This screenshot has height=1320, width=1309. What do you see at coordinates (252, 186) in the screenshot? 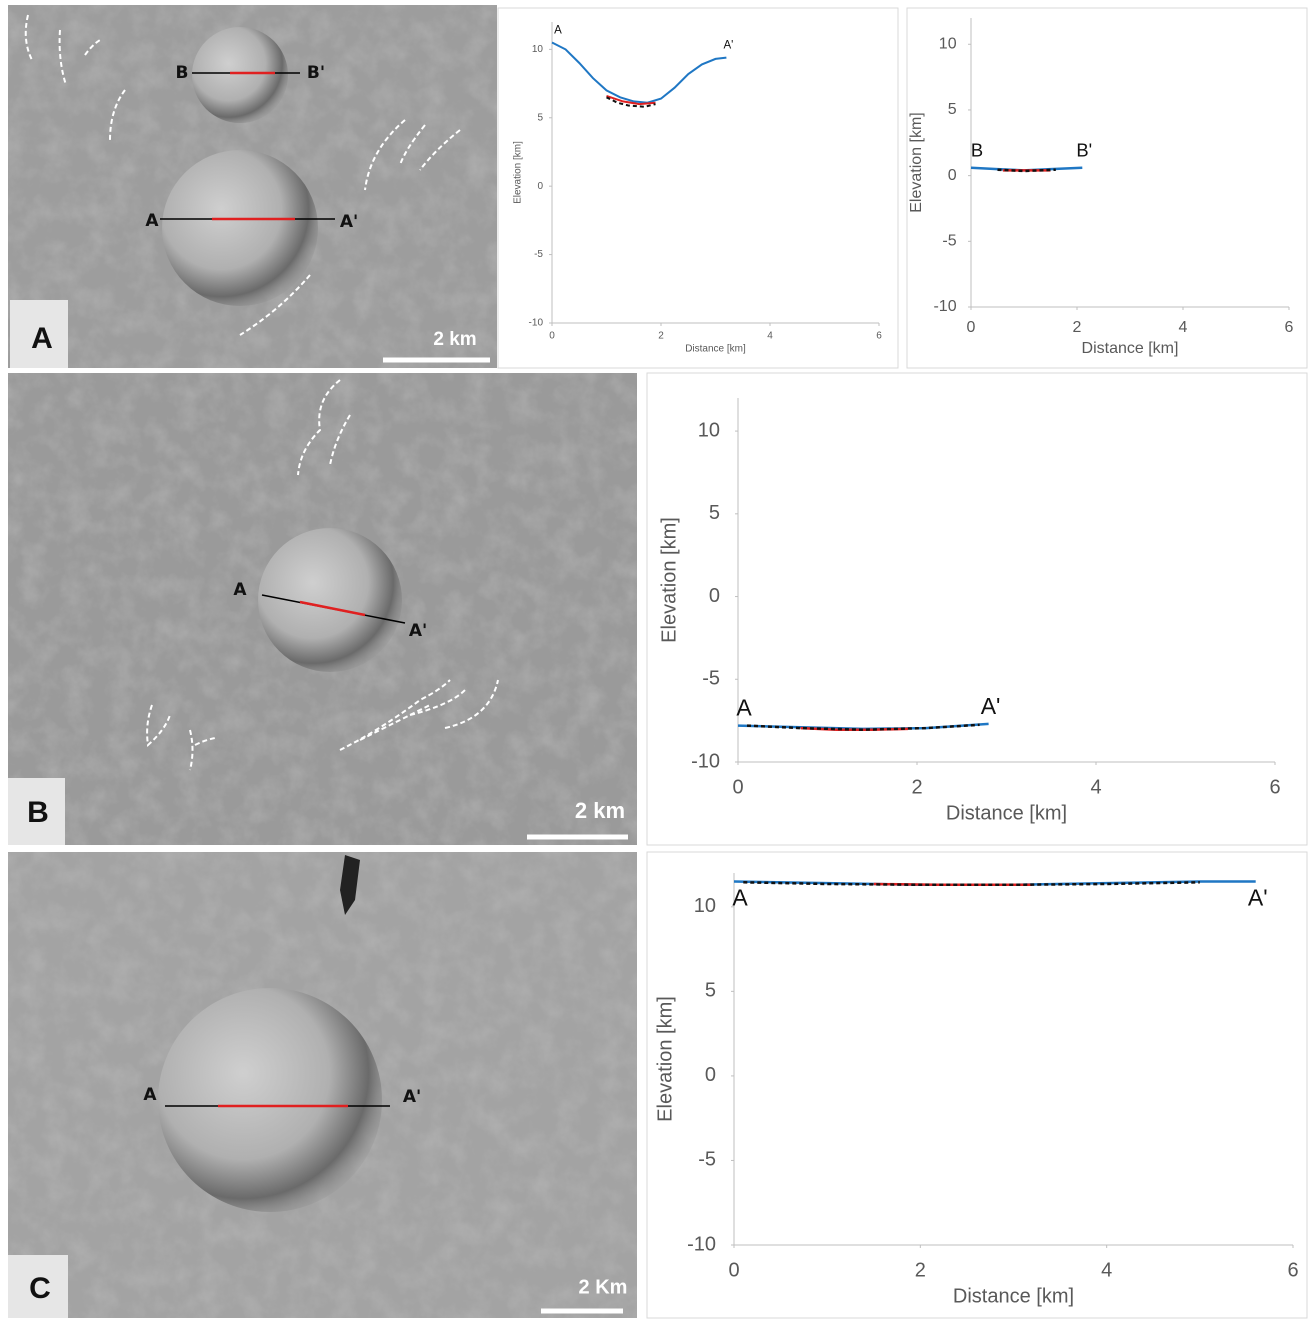
I see `image-panel: B B' A A' A 2 km` at bounding box center [252, 186].